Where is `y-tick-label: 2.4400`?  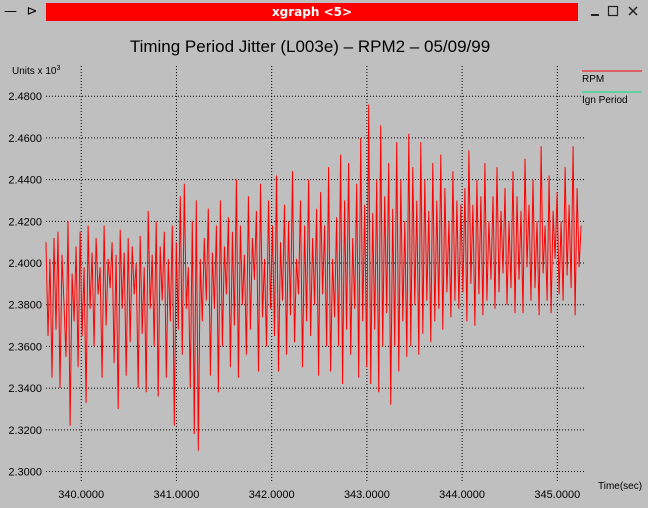 y-tick-label: 2.4400 is located at coordinates (25, 181).